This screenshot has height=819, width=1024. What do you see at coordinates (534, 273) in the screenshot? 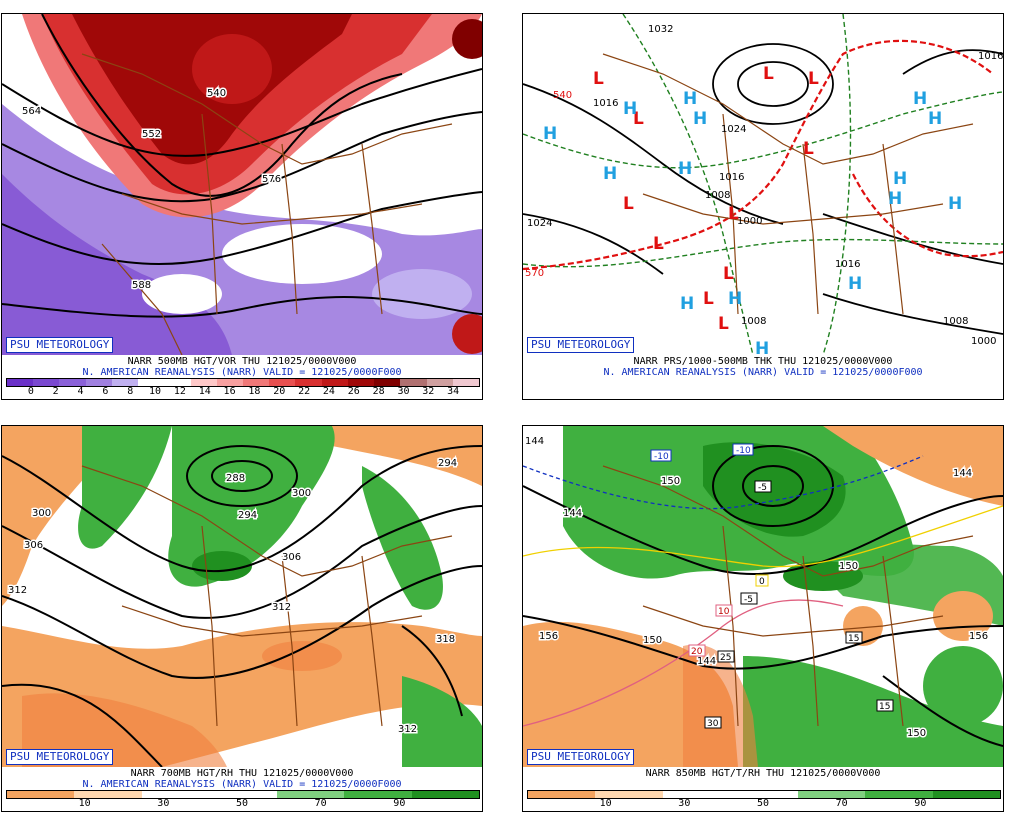
I see `thickness-label-570: 570` at bounding box center [534, 273].